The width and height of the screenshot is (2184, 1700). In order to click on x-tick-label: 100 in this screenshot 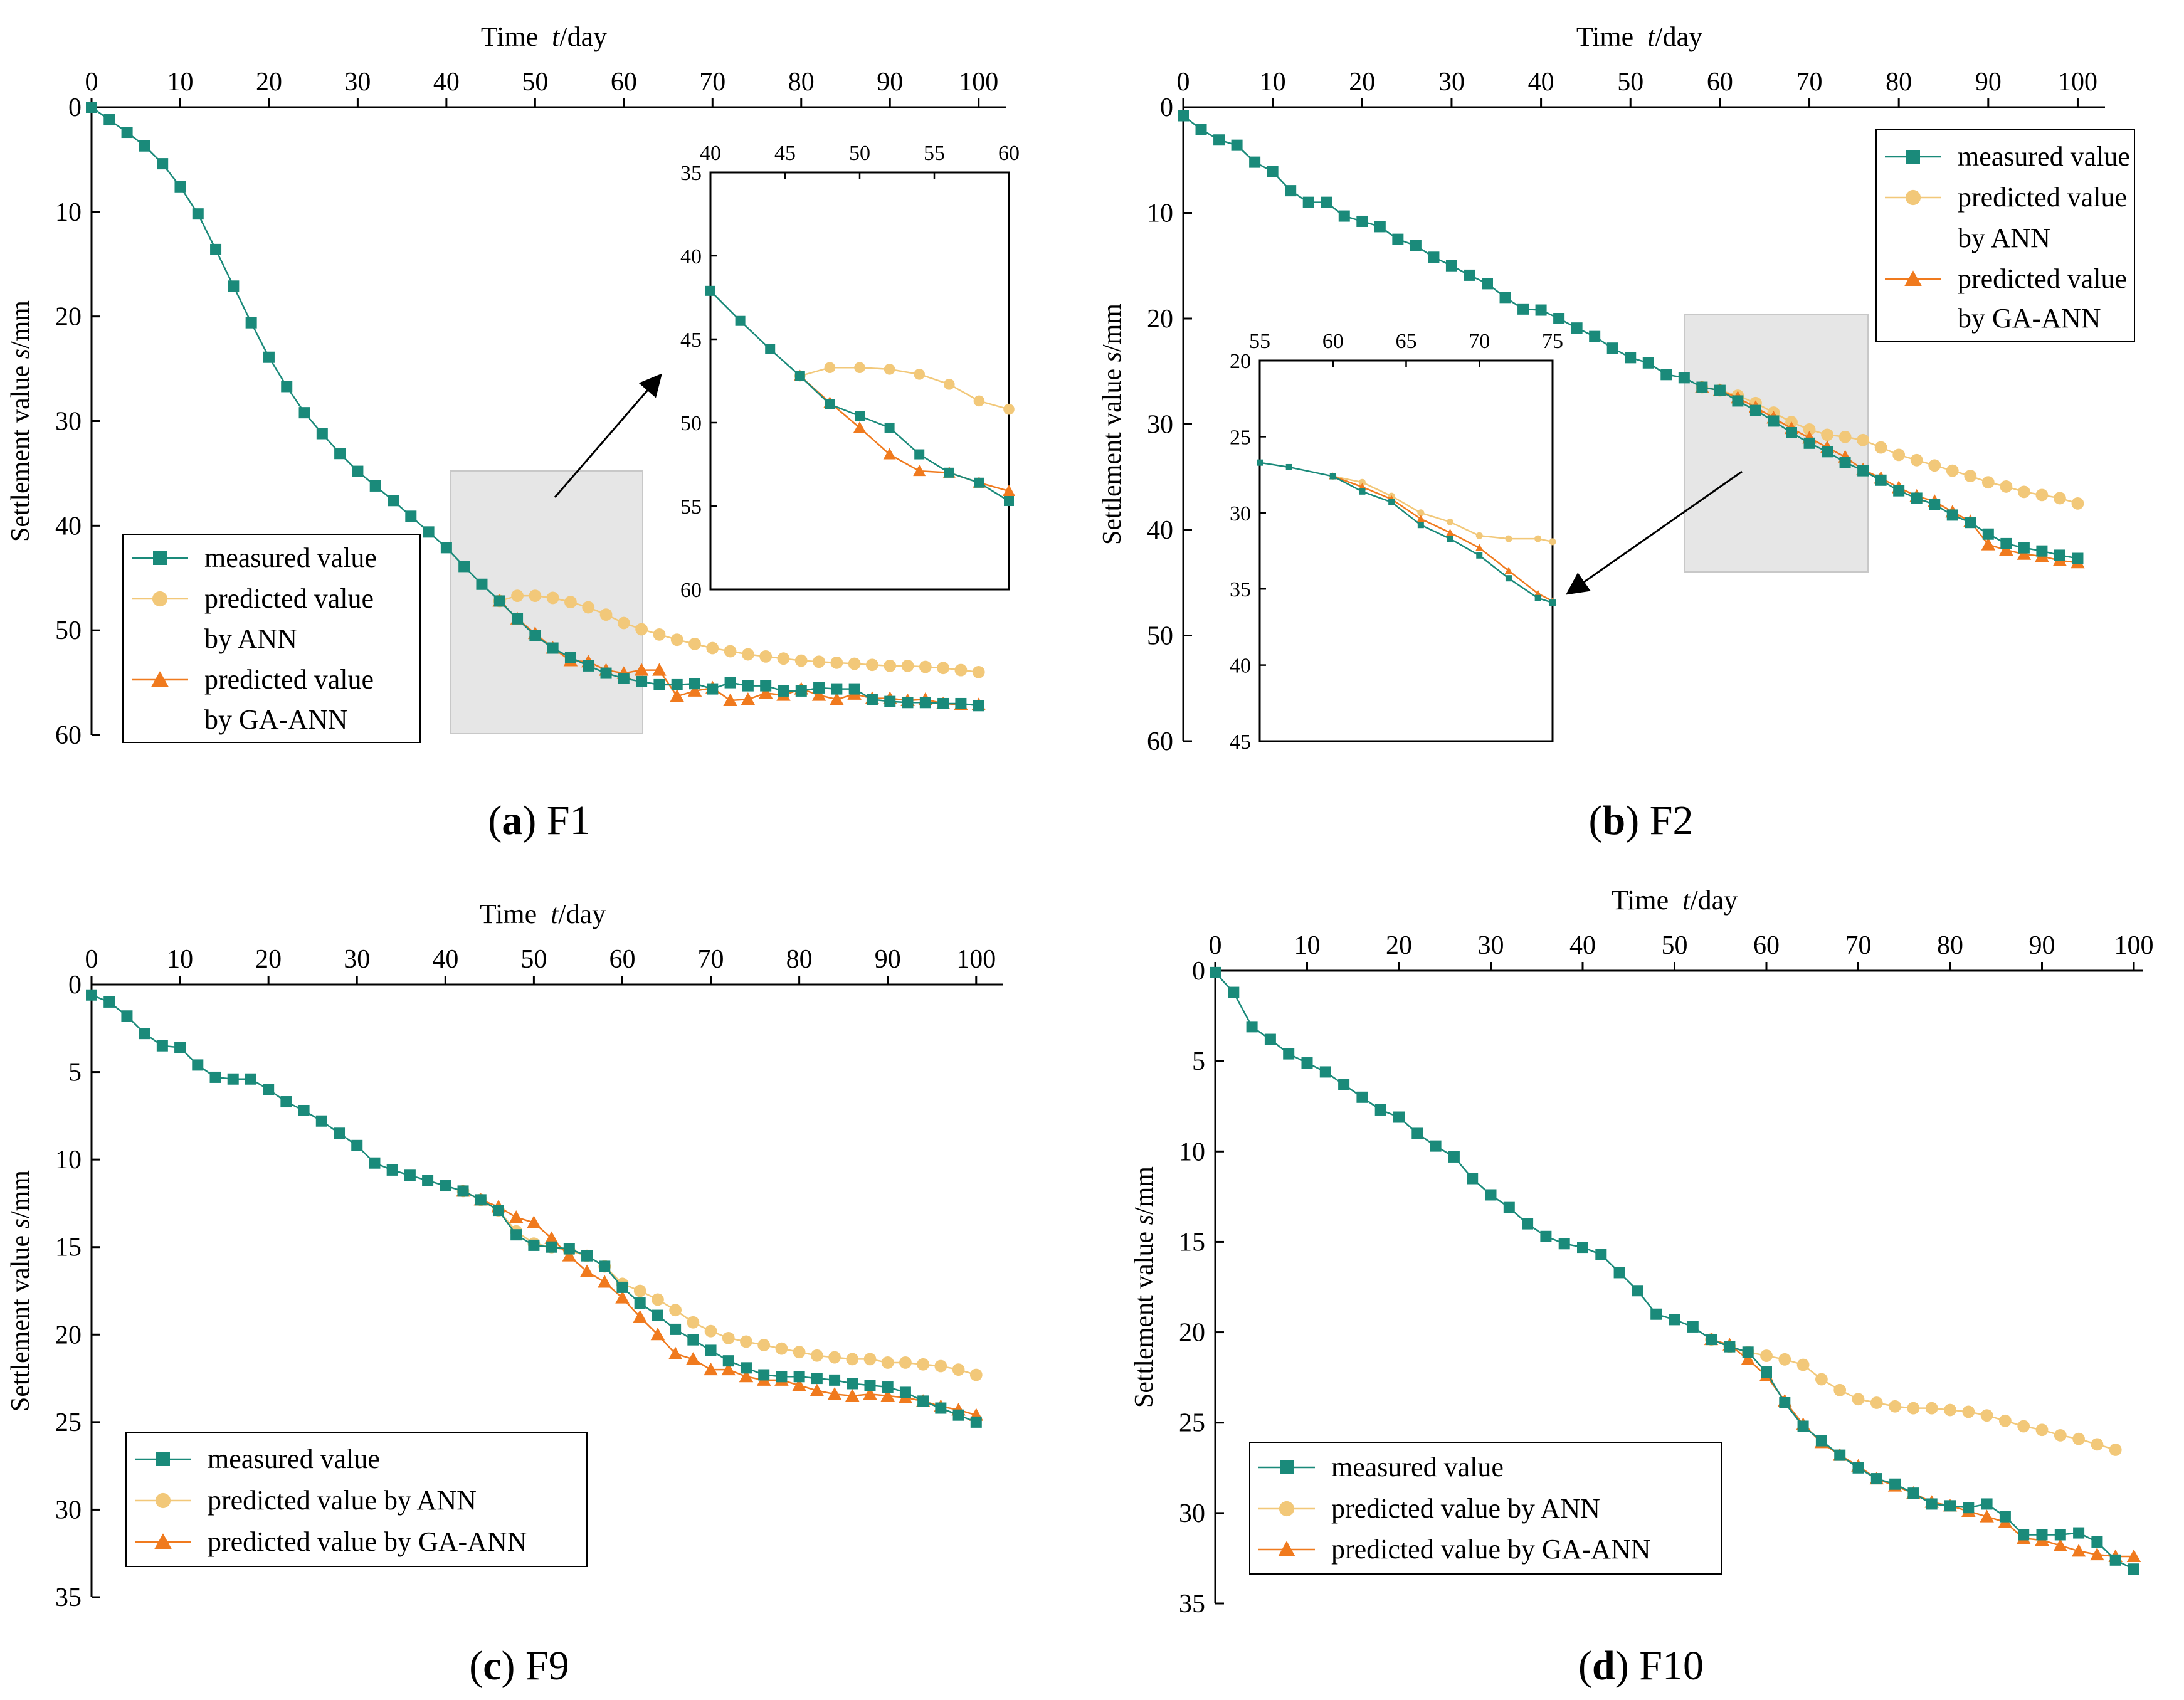, I will do `click(979, 82)`.